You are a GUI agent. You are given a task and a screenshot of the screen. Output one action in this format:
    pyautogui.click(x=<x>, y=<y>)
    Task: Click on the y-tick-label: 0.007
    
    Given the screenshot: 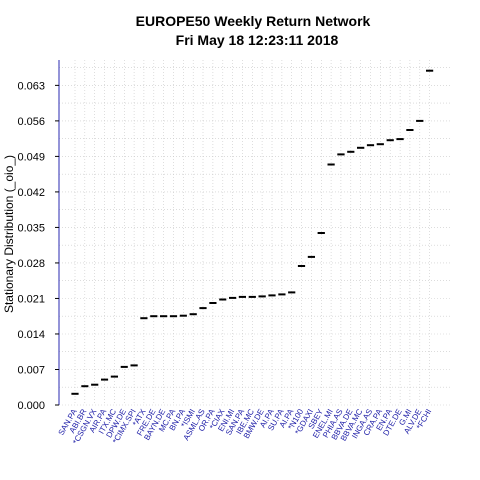 What is the action you would take?
    pyautogui.click(x=31, y=370)
    